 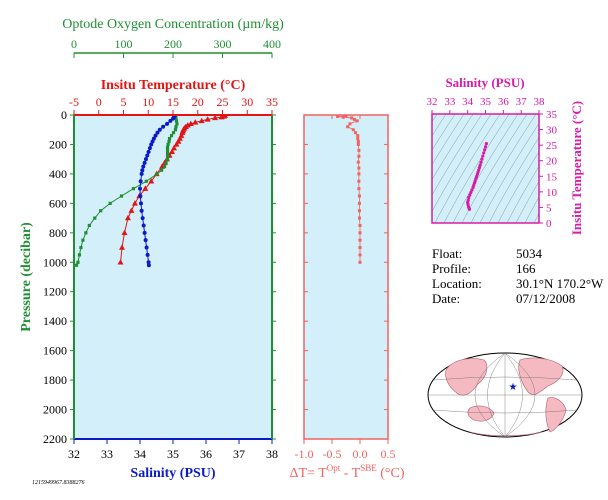 I want to click on delta-t-label-tail: (°C), so click(x=391, y=473).